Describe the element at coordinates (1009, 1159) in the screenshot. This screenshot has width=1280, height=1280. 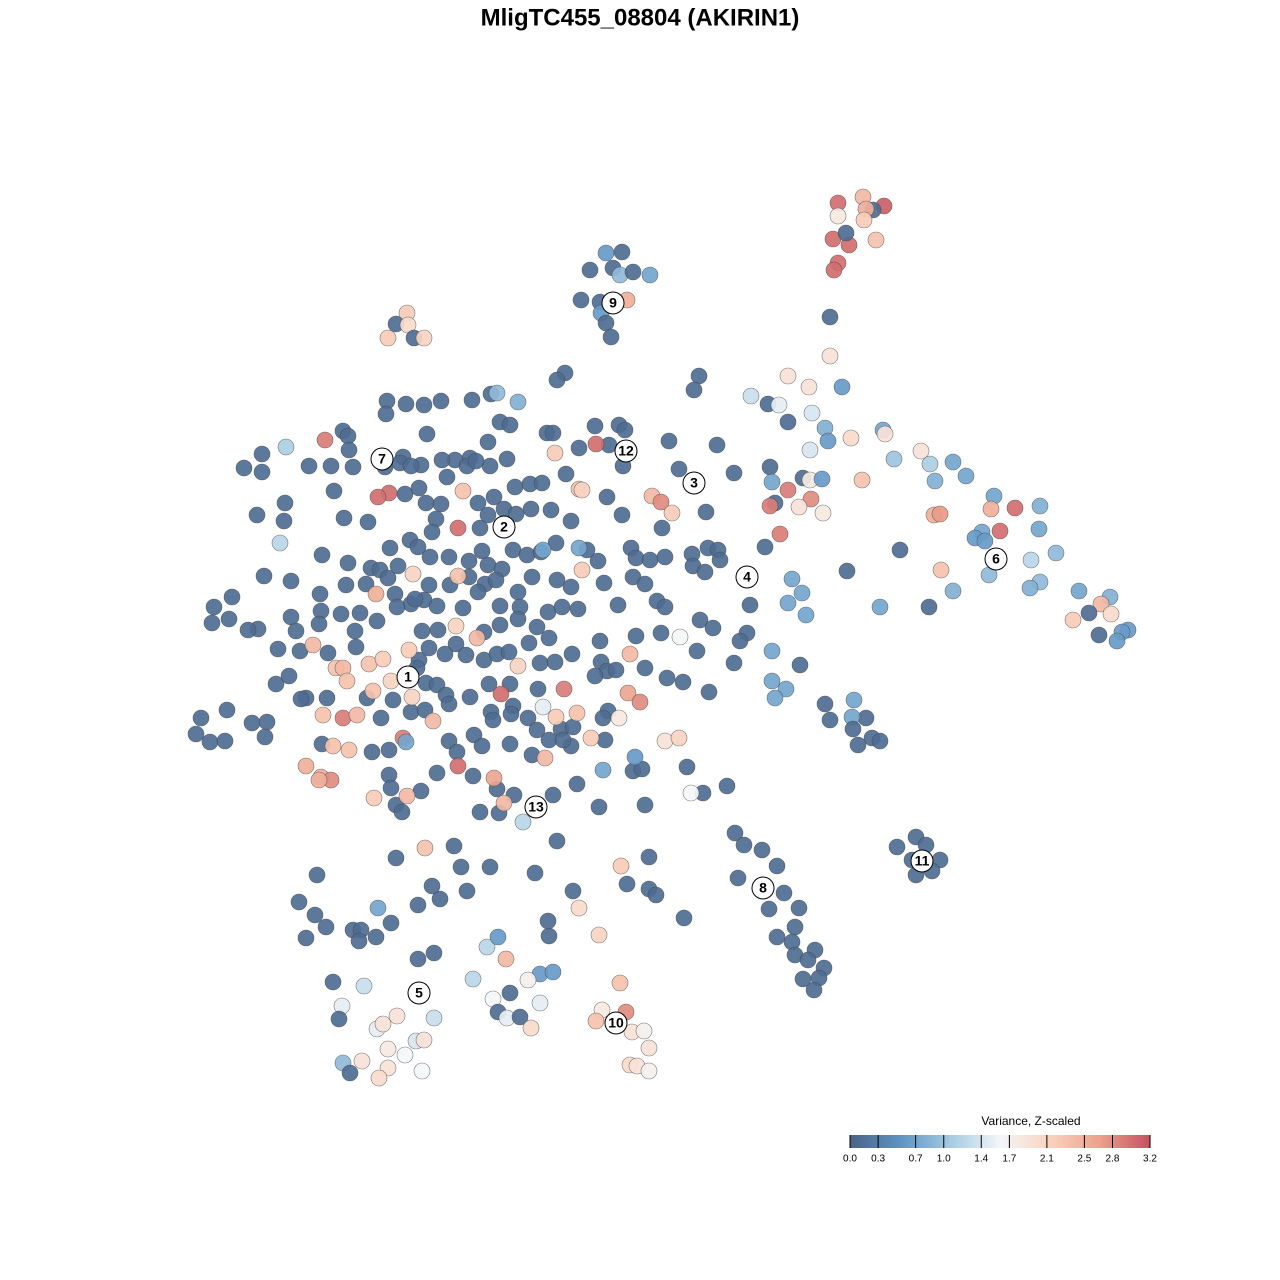
I see `colorbar-tick-label: 1.7` at that location.